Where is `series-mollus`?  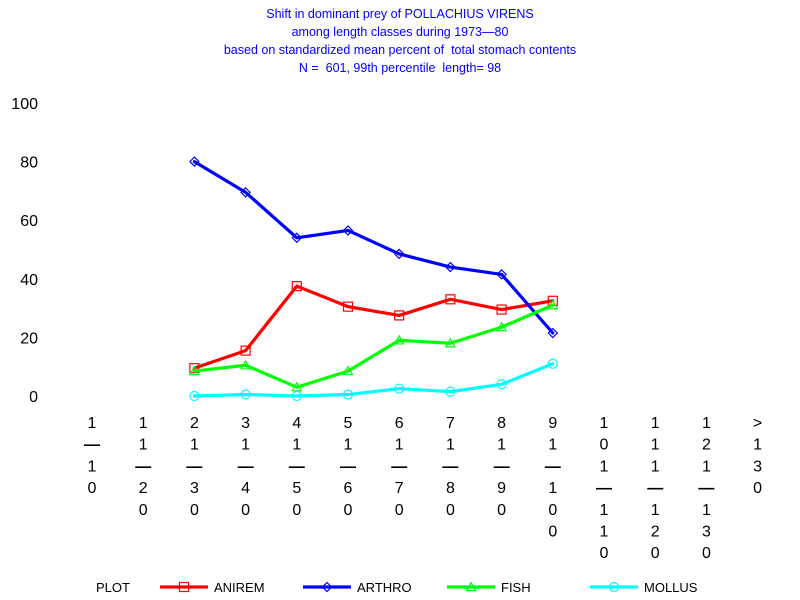
series-mollus is located at coordinates (373, 380).